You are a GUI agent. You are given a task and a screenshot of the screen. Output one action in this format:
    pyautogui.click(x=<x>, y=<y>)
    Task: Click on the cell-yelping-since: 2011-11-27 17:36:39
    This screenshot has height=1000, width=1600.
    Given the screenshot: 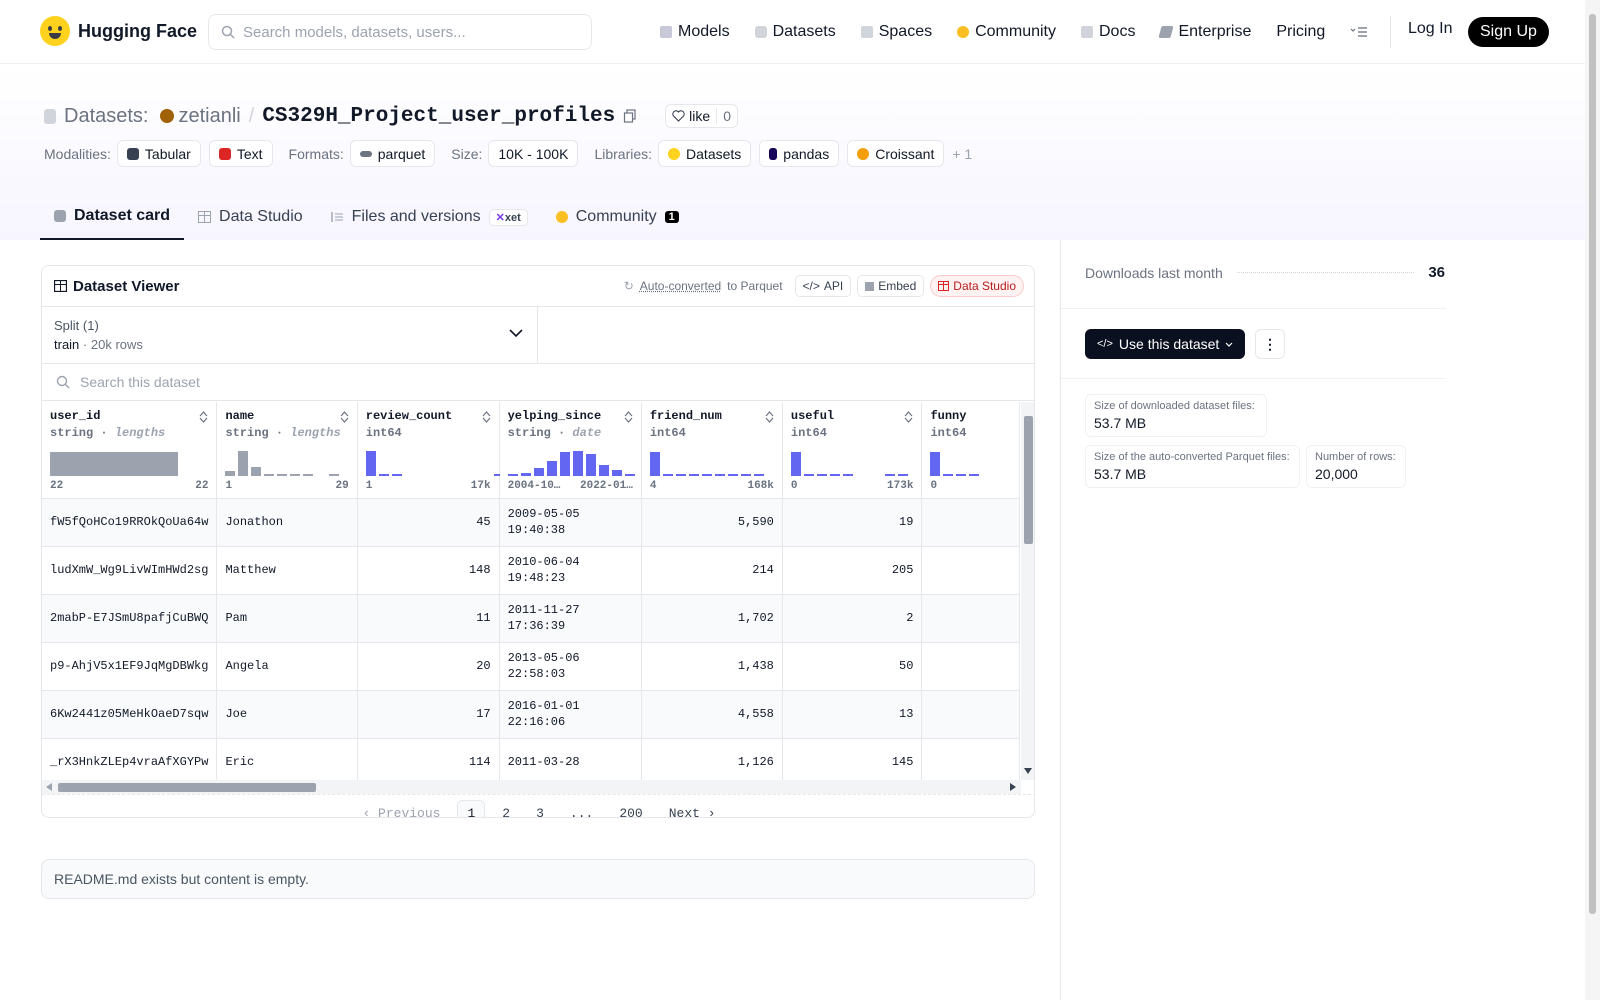 What is the action you would take?
    pyautogui.click(x=570, y=618)
    